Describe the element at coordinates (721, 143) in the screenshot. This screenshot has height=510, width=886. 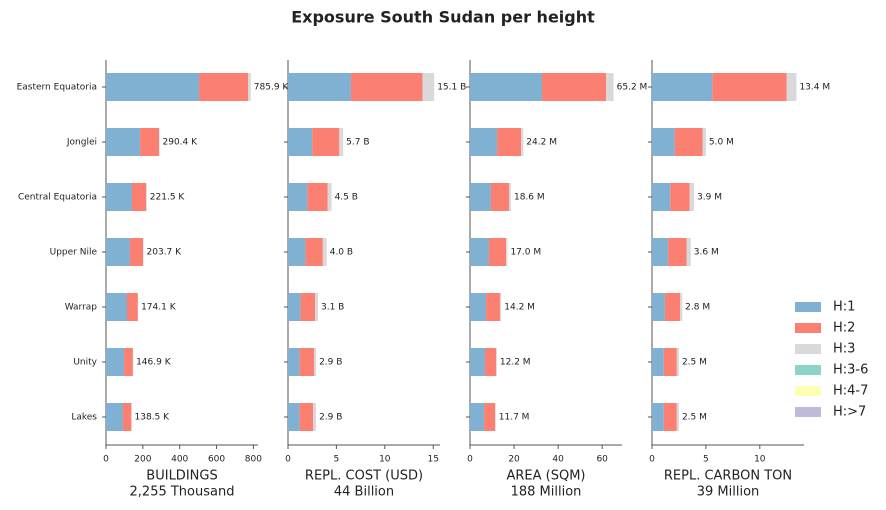
I see `total-label: 5.0 M` at that location.